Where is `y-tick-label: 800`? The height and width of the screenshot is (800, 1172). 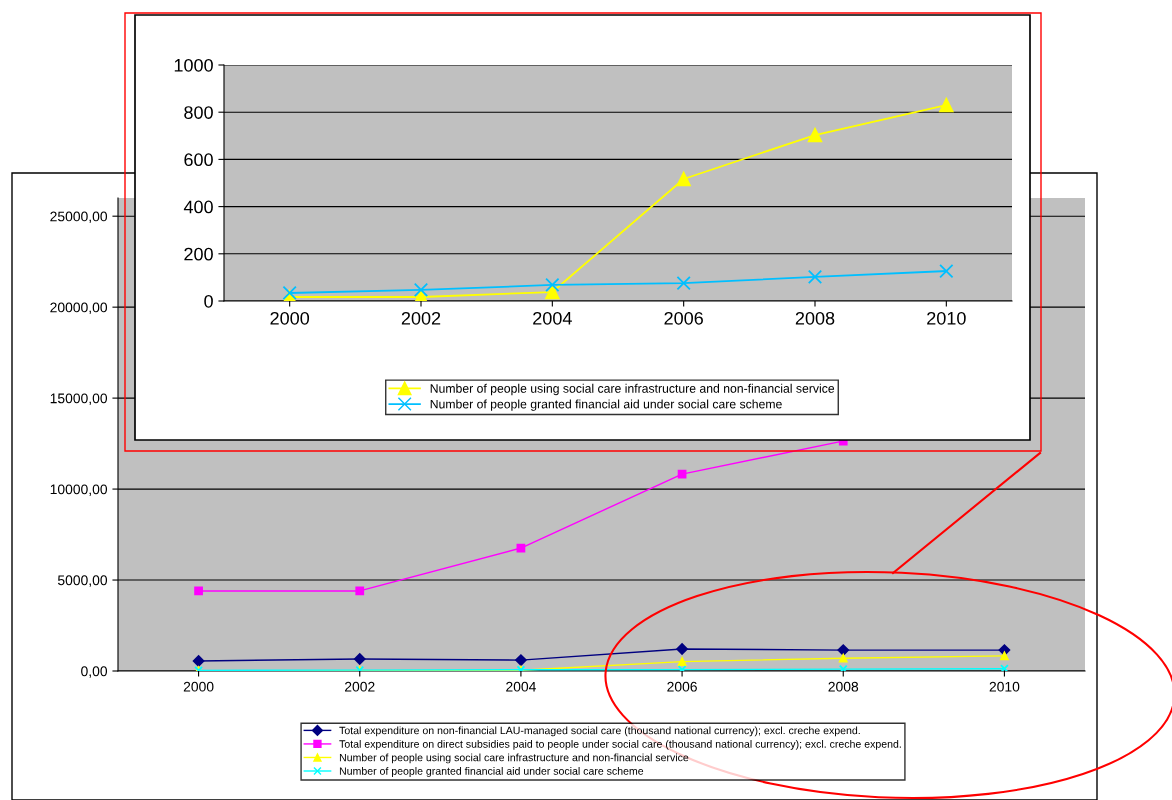
y-tick-label: 800 is located at coordinates (198, 112).